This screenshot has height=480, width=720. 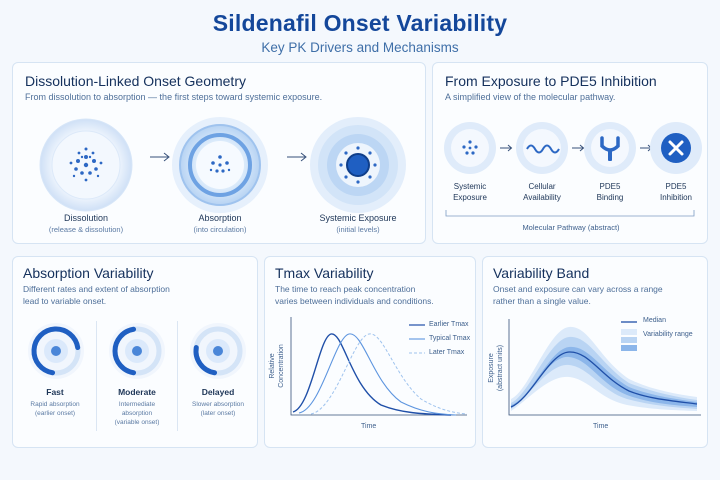 What do you see at coordinates (220, 165) in the screenshot?
I see `absorption-icon` at bounding box center [220, 165].